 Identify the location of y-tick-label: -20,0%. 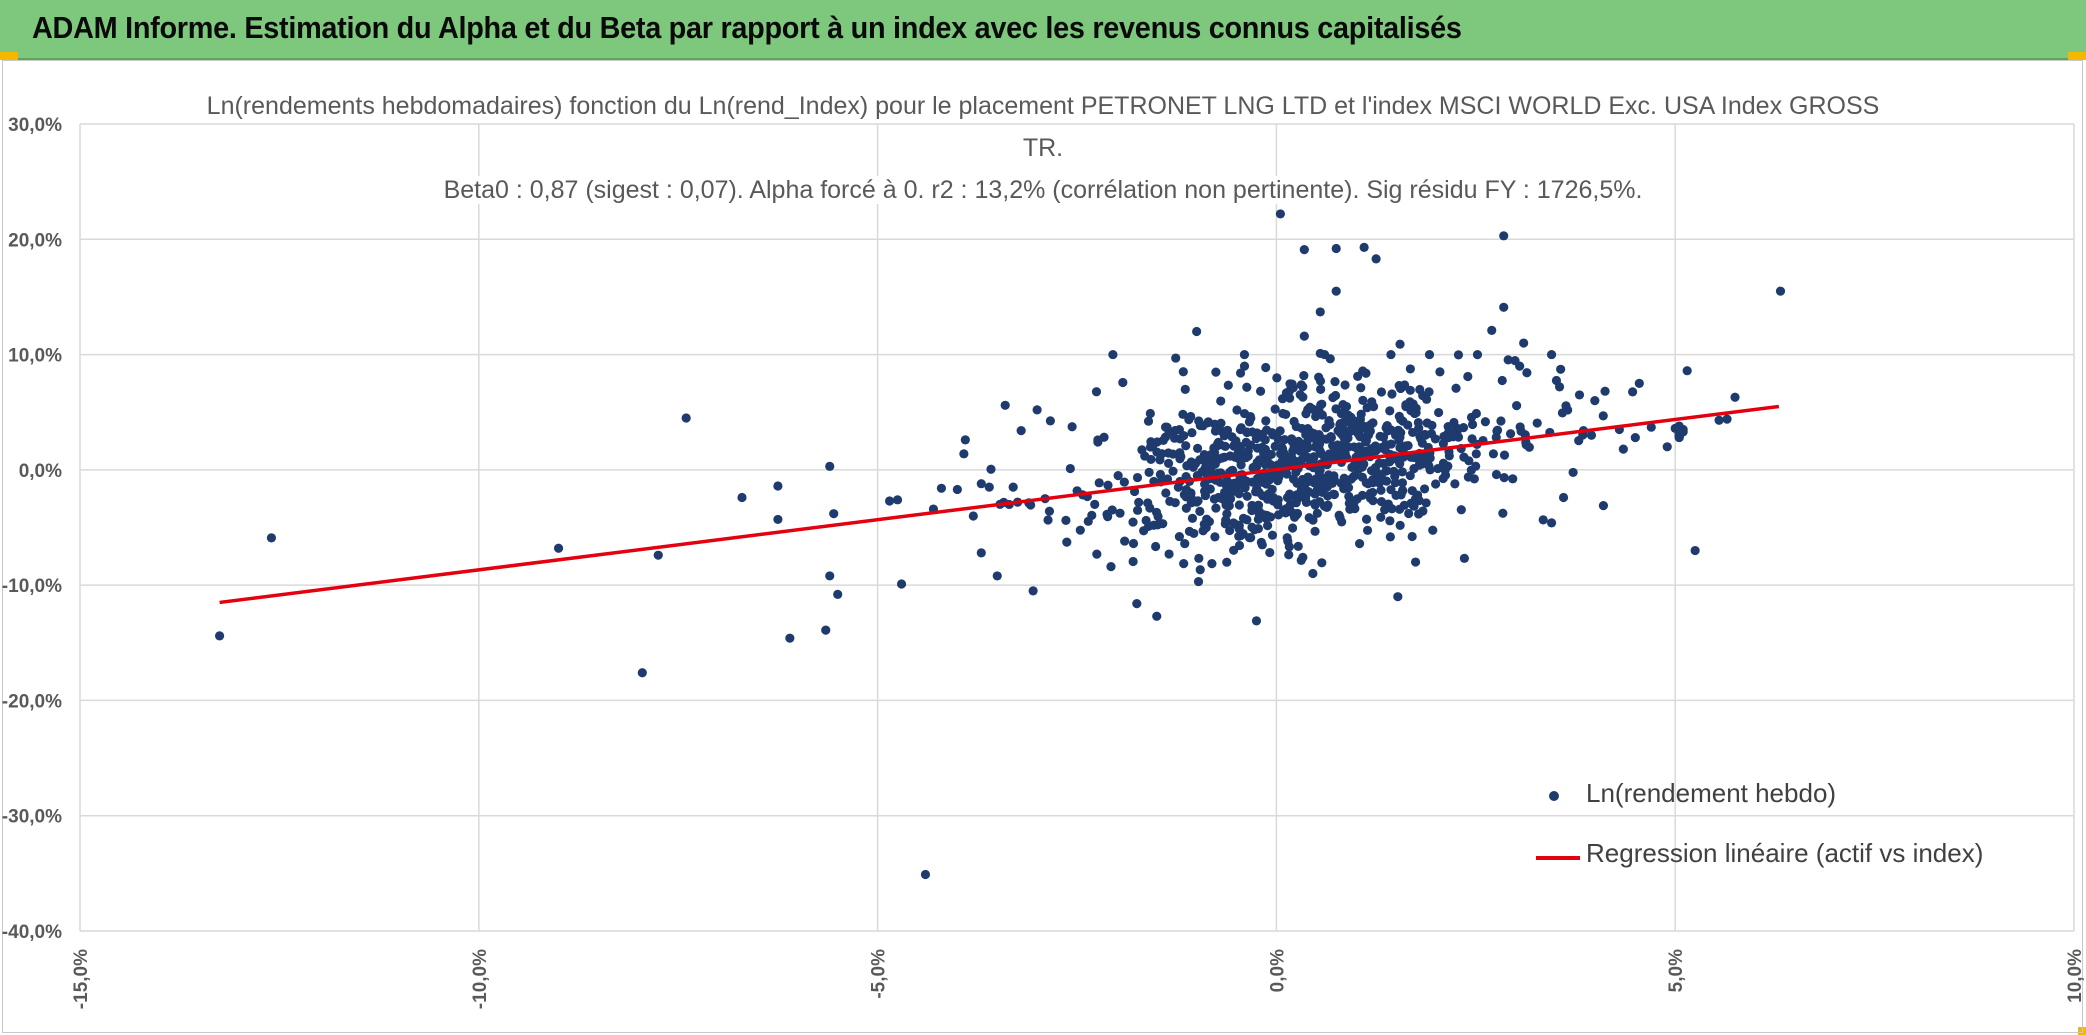
(32, 701).